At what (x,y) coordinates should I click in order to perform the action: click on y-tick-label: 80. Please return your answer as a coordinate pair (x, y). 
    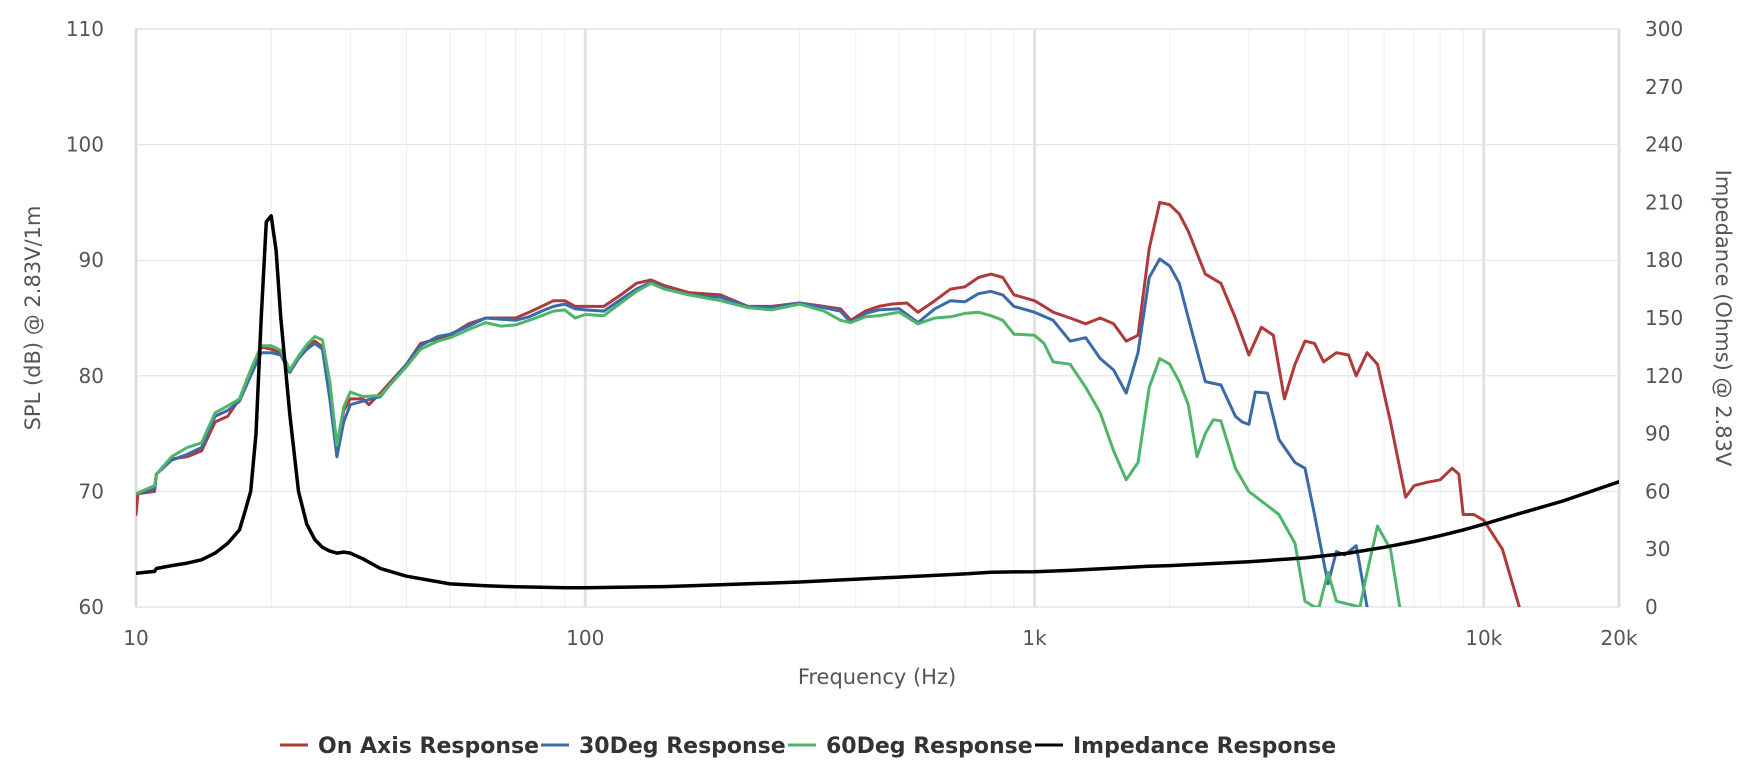
    Looking at the image, I should click on (91, 376).